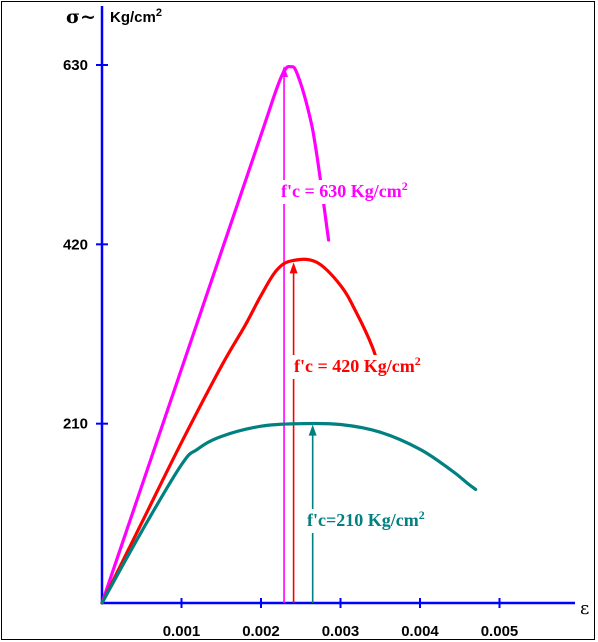 The width and height of the screenshot is (598, 642). I want to click on x-tick-label: 0.001, so click(182, 631).